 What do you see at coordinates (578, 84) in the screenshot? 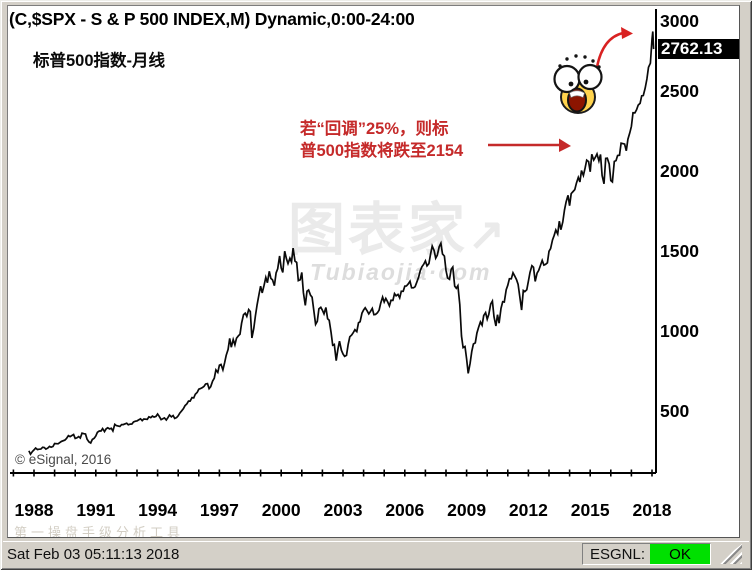
I see `shocked-face-emoji-icon` at bounding box center [578, 84].